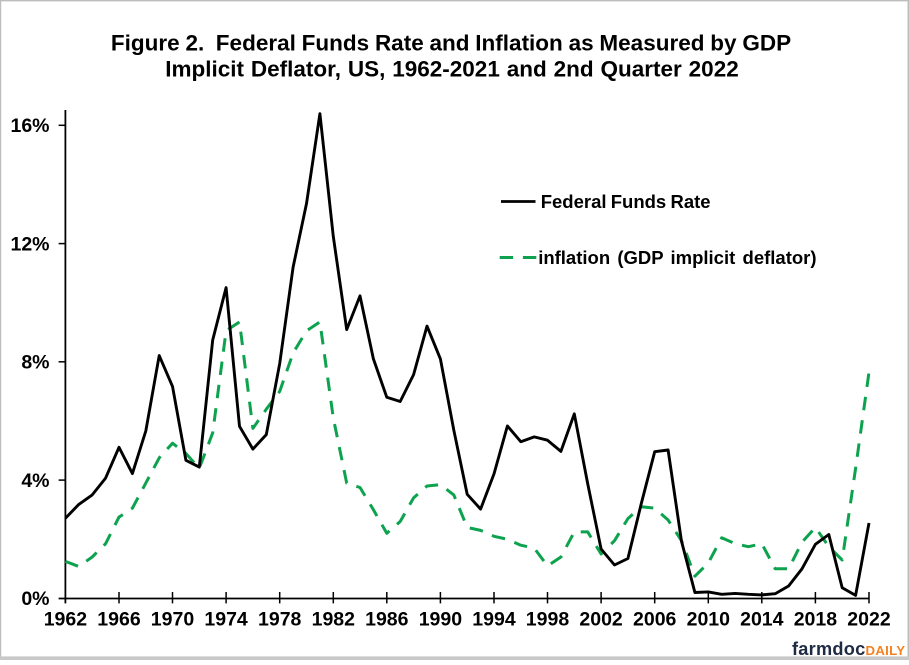 This screenshot has height=665, width=909. Describe the element at coordinates (387, 620) in the screenshot. I see `svg-text: 1986` at that location.